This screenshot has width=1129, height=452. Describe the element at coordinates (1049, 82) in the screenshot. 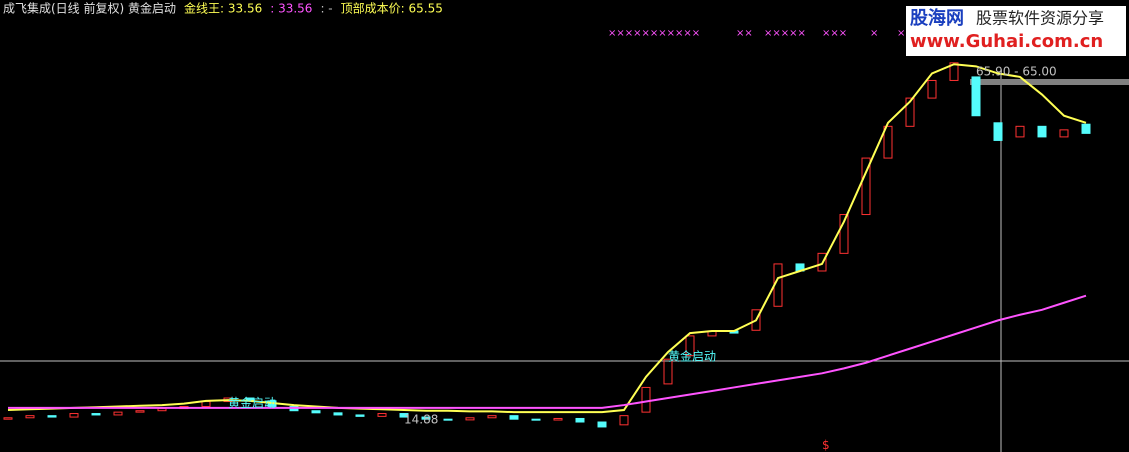

I see `price-bar` at that location.